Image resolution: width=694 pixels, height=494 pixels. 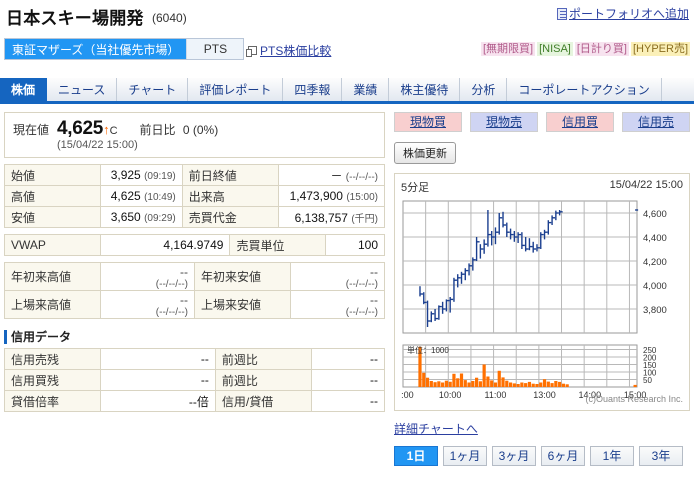 What do you see at coordinates (355, 245) in the screenshot?
I see `cell-value: 100` at bounding box center [355, 245].